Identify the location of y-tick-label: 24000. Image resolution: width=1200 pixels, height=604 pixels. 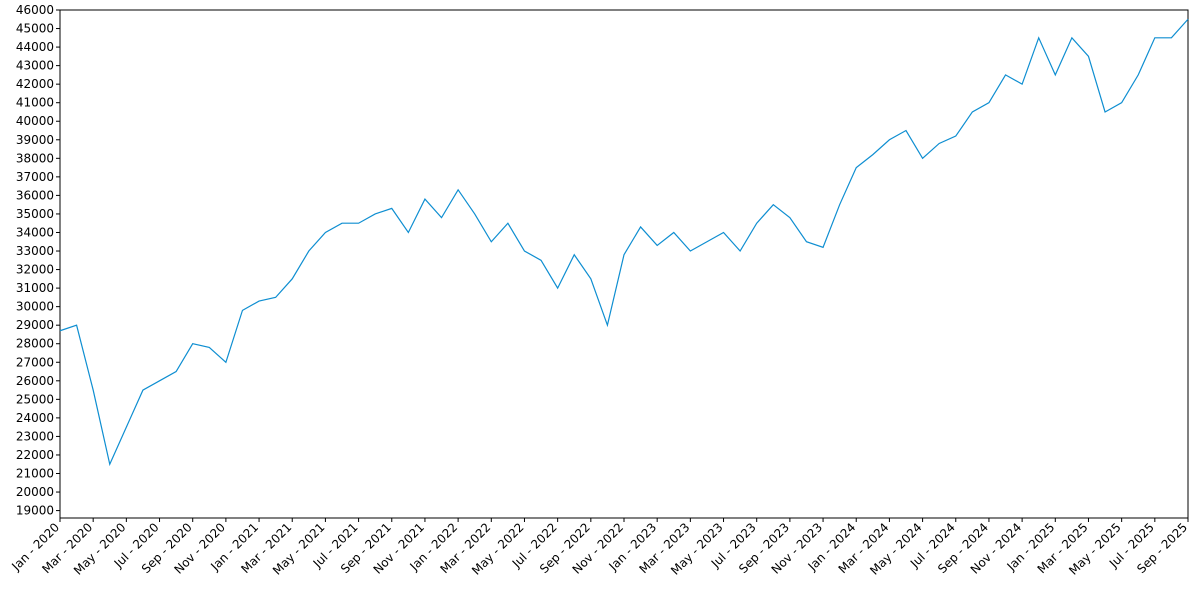
(35, 418).